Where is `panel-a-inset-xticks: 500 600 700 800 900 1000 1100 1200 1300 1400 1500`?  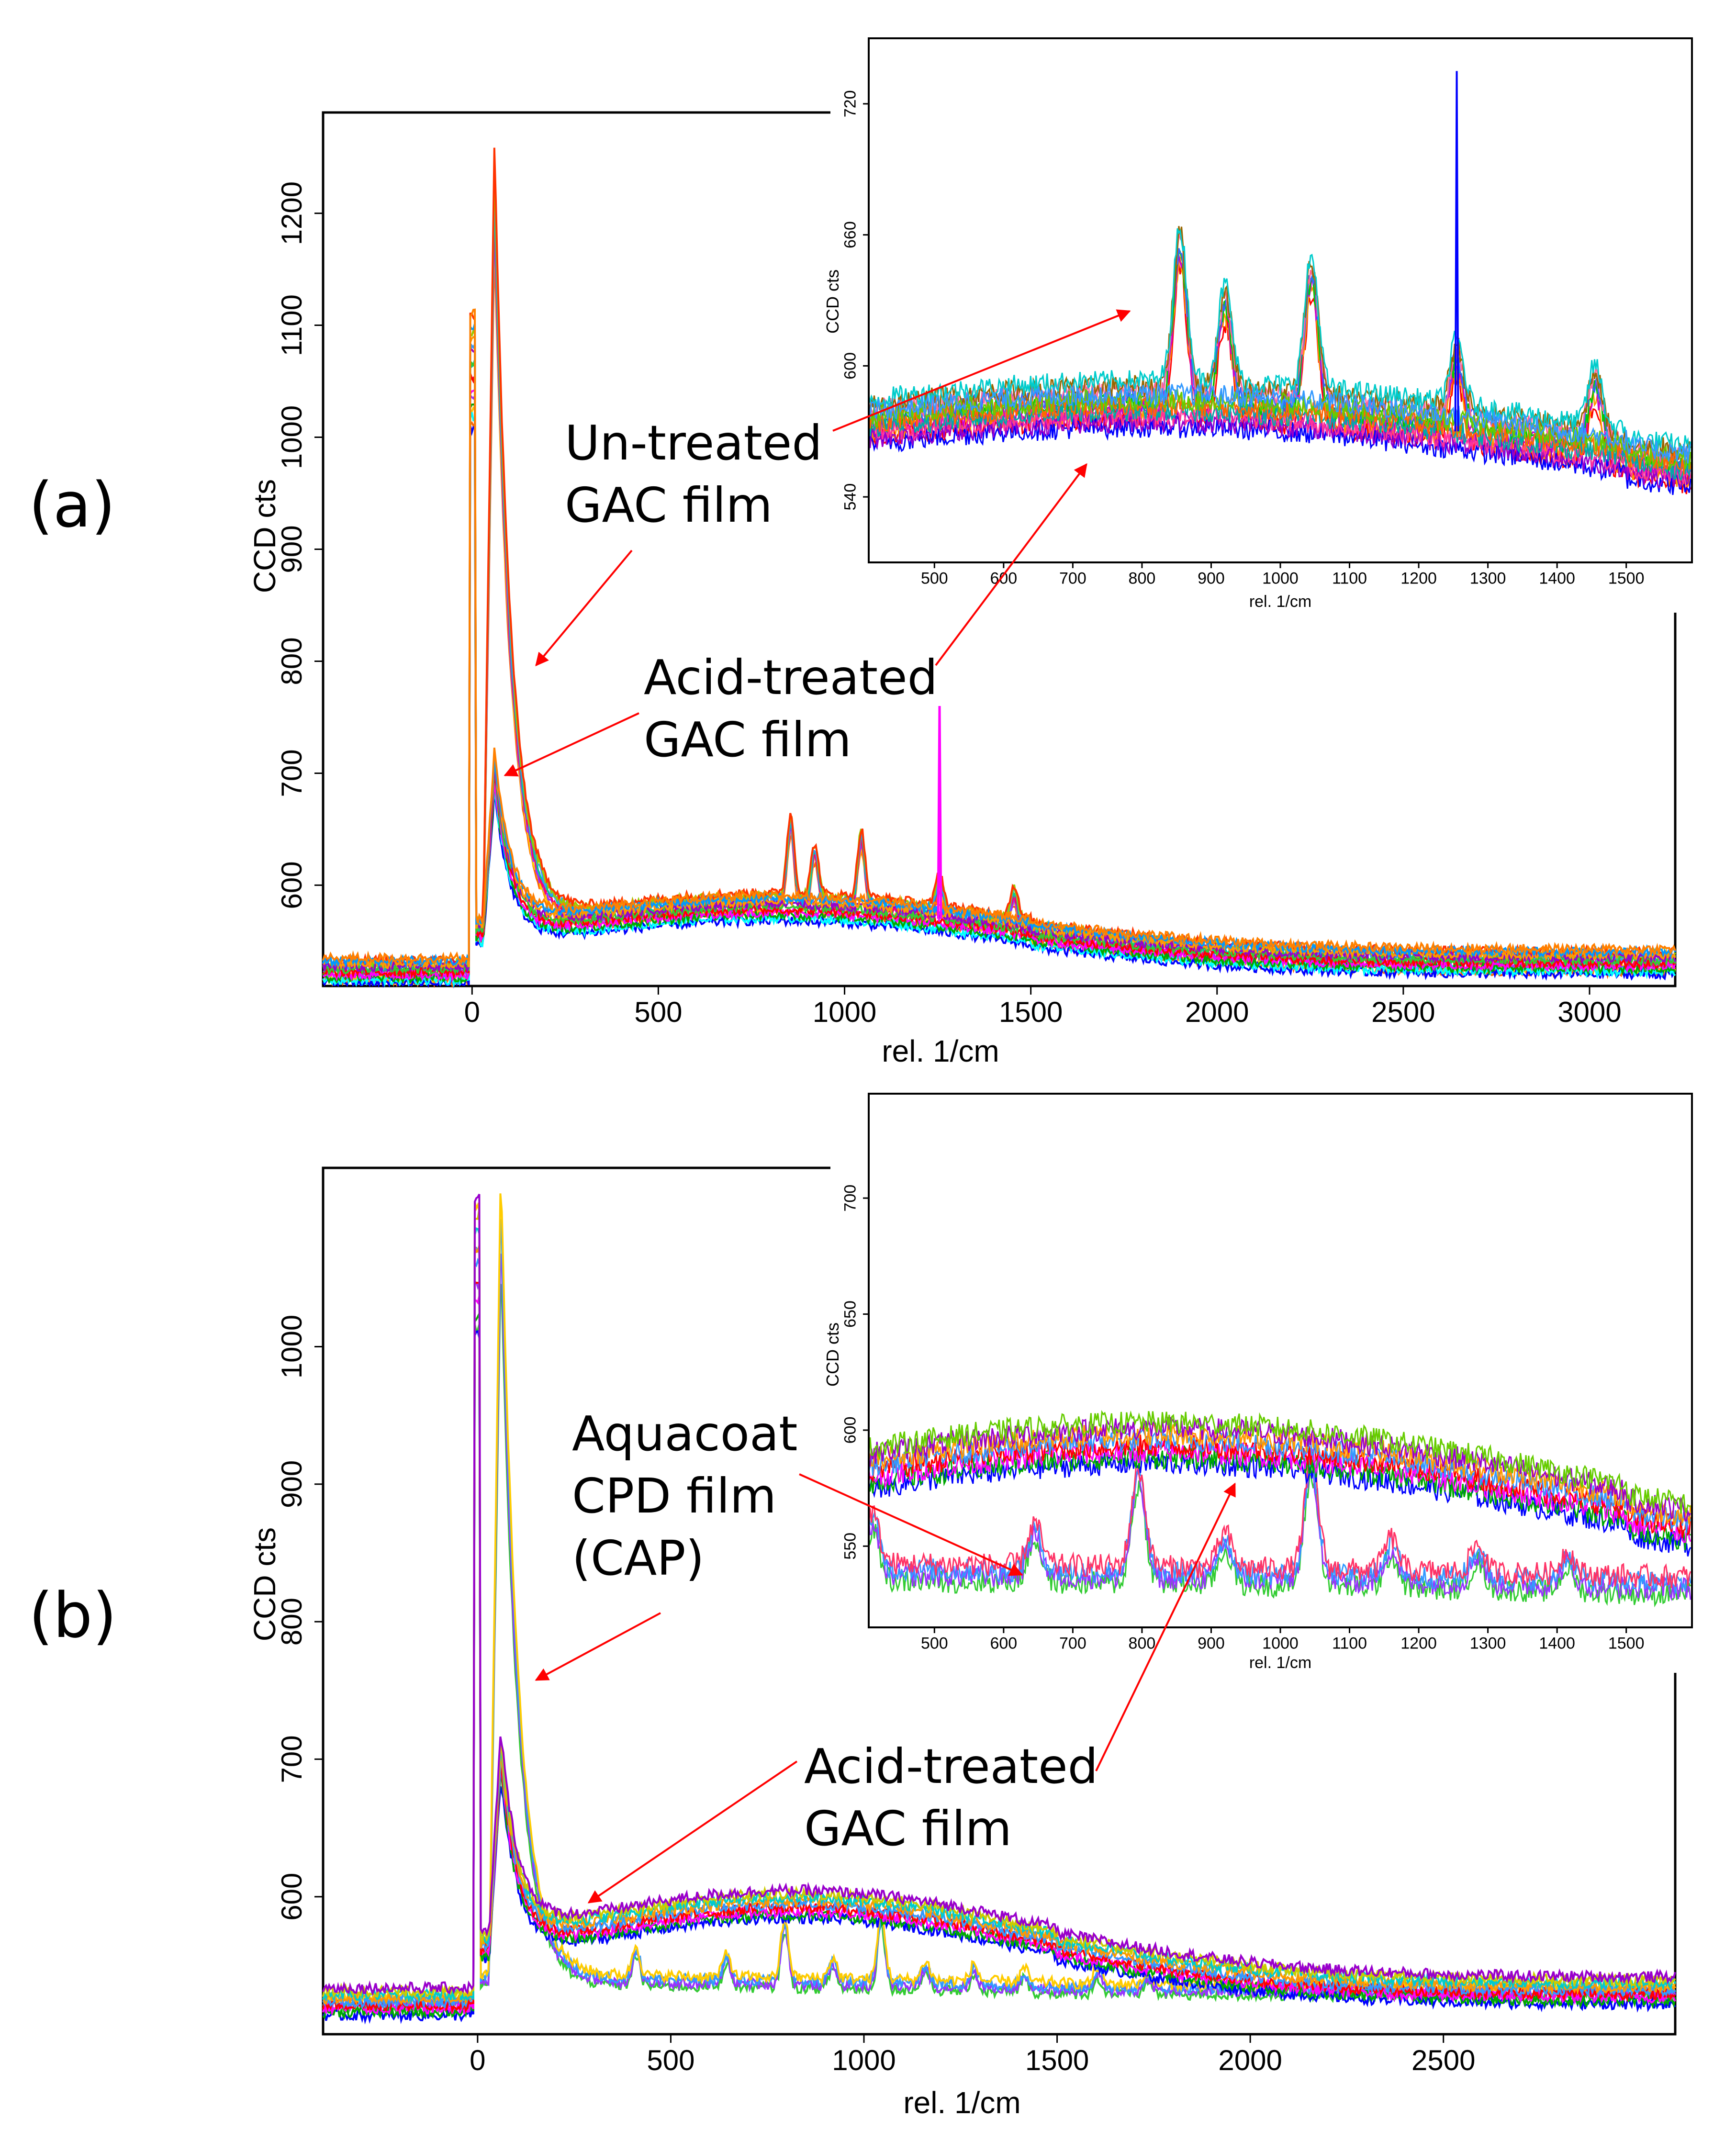 panel-a-inset-xticks: 500 600 700 800 900 1000 1100 1200 1300 1400 1500 is located at coordinates (1283, 574).